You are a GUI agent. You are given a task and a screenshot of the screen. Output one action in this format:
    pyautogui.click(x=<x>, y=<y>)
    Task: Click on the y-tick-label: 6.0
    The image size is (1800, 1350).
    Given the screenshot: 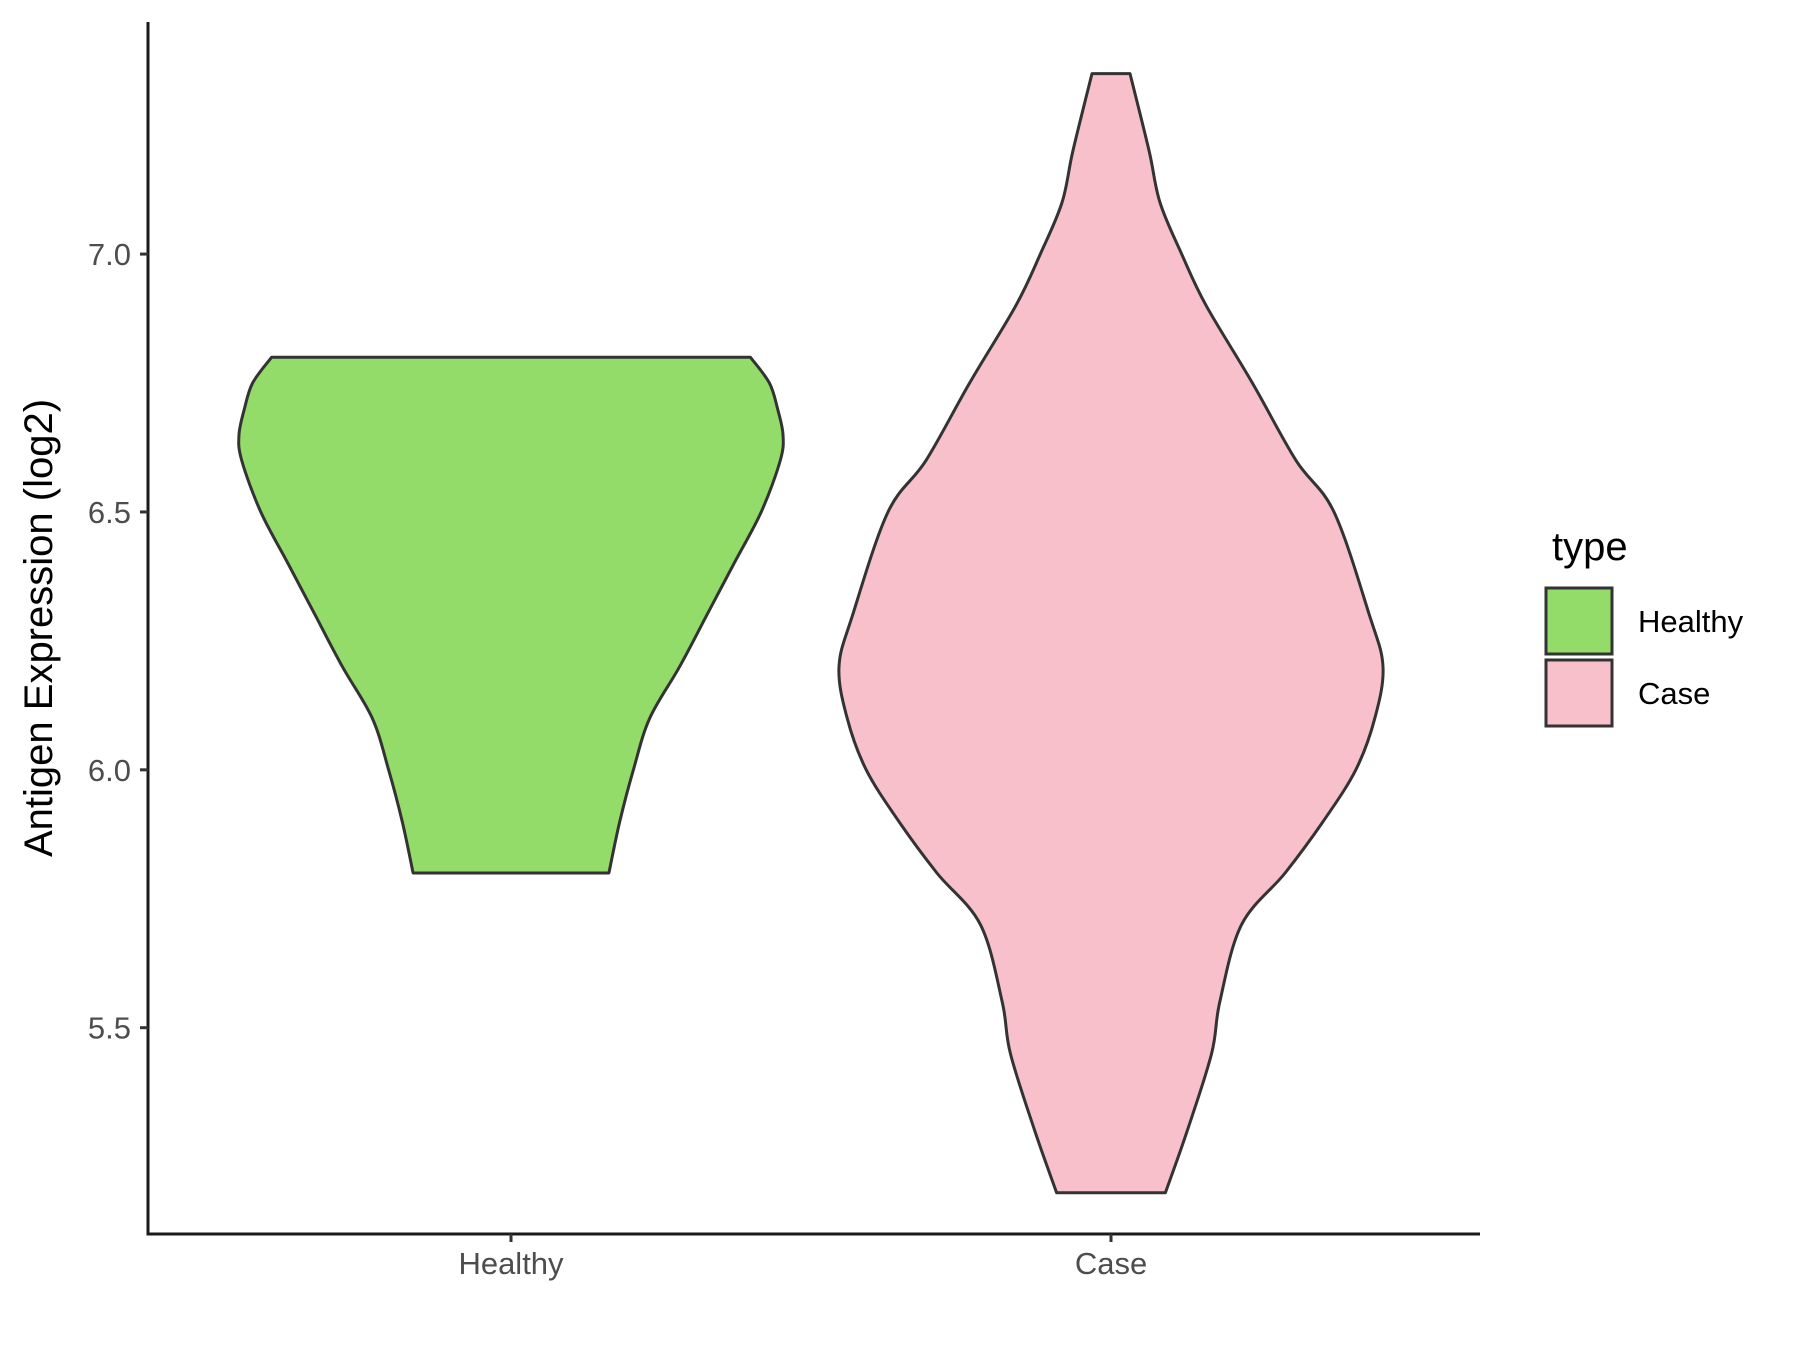 What is the action you would take?
    pyautogui.click(x=109, y=770)
    